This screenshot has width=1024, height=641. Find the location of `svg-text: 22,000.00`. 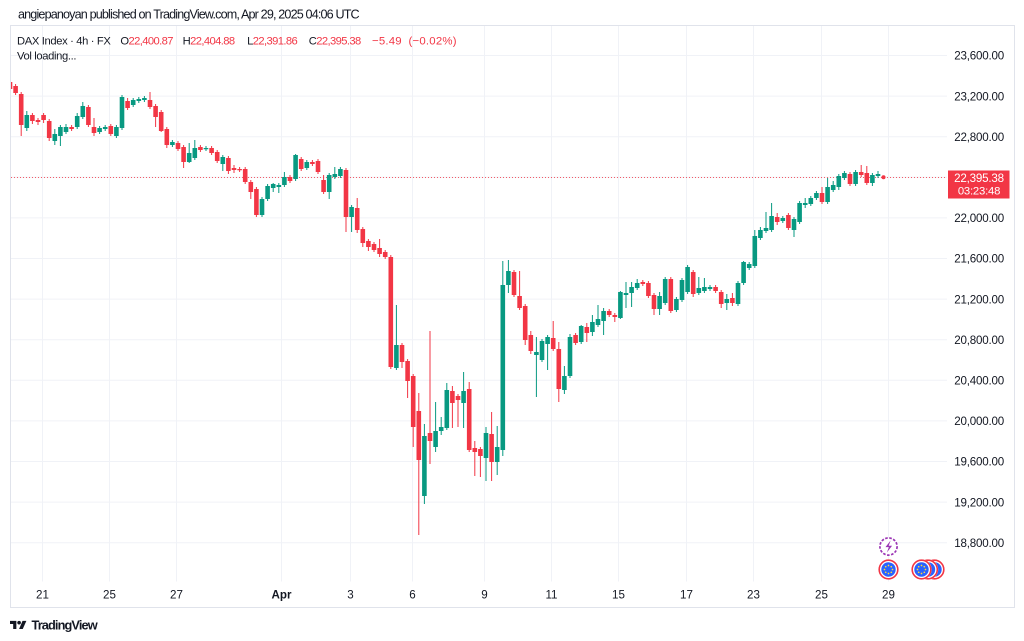

svg-text: 22,000.00 is located at coordinates (979, 218).